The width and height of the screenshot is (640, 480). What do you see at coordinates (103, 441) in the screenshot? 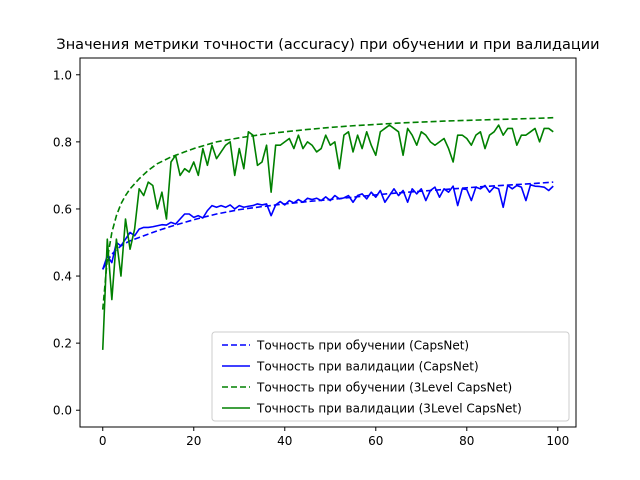
I see `x-tick-label: 0` at bounding box center [103, 441].